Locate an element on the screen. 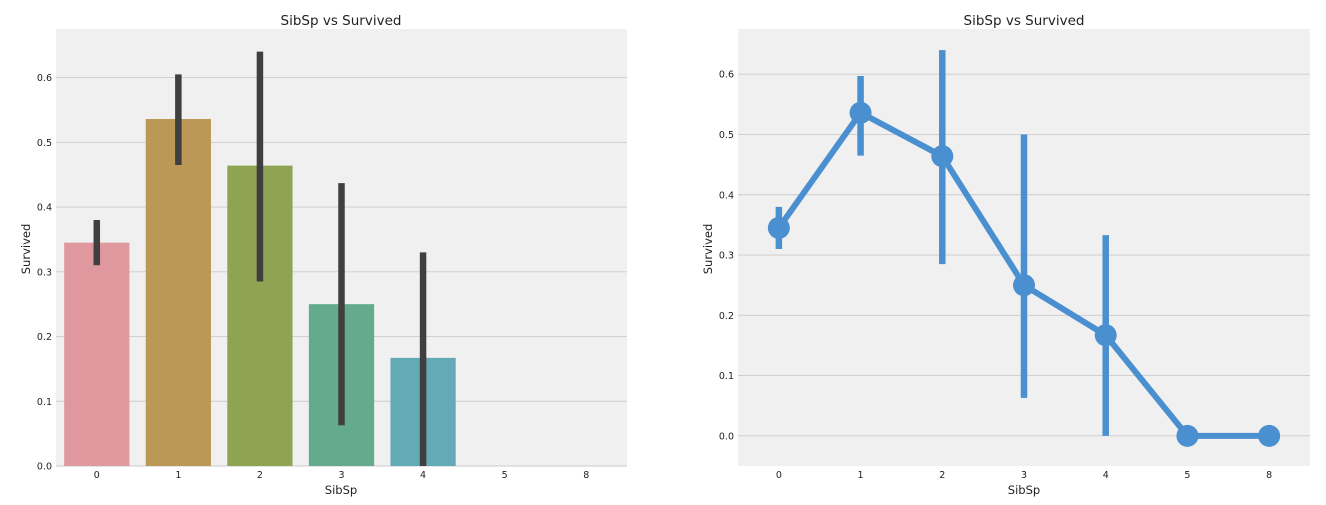 The image size is (1326, 505). point-chart-y-tick-label: 0.4 is located at coordinates (726, 195).